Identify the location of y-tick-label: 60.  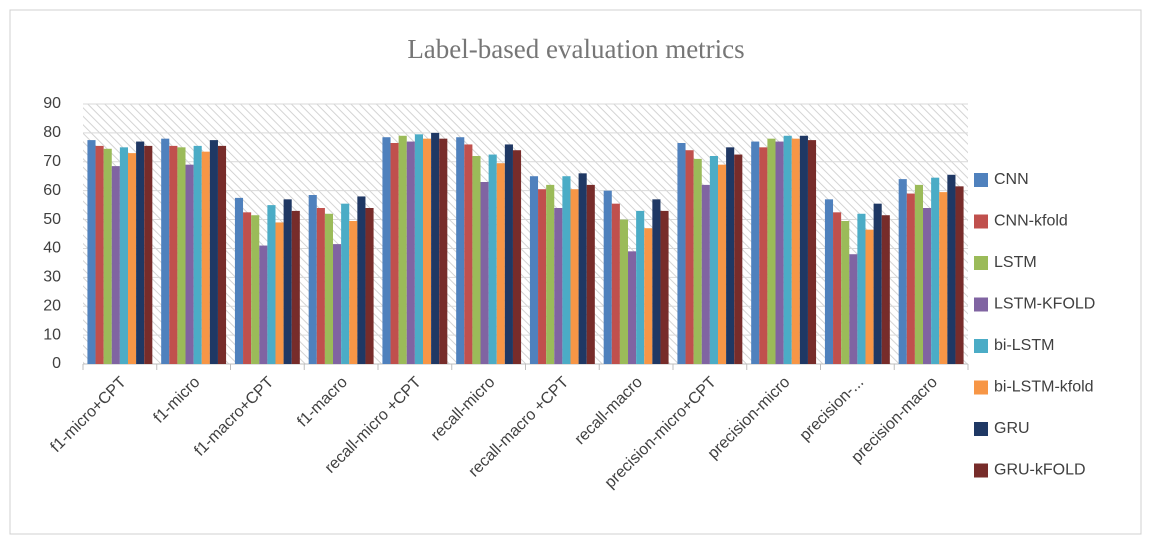
(52, 190).